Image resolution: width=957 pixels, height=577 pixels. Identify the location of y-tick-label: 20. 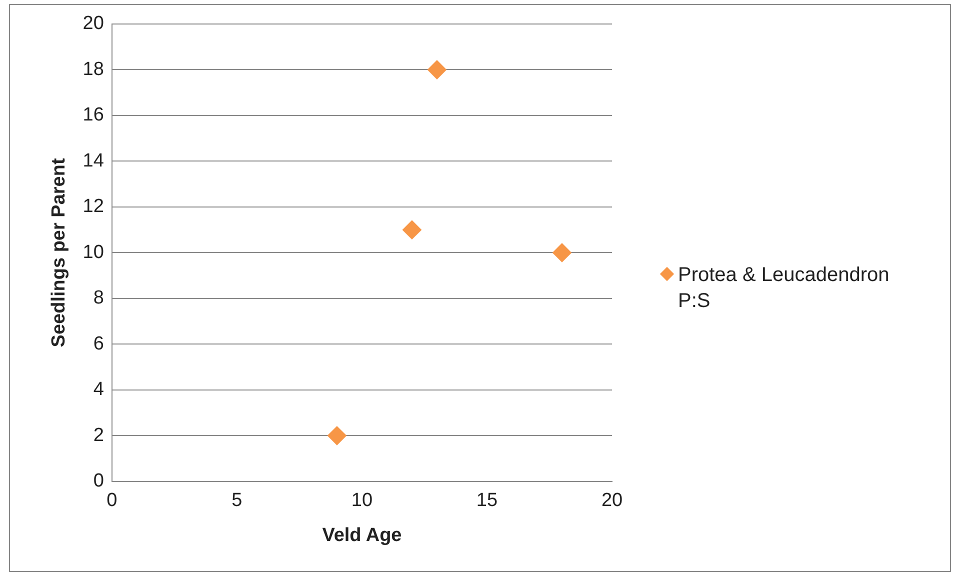
(93, 23).